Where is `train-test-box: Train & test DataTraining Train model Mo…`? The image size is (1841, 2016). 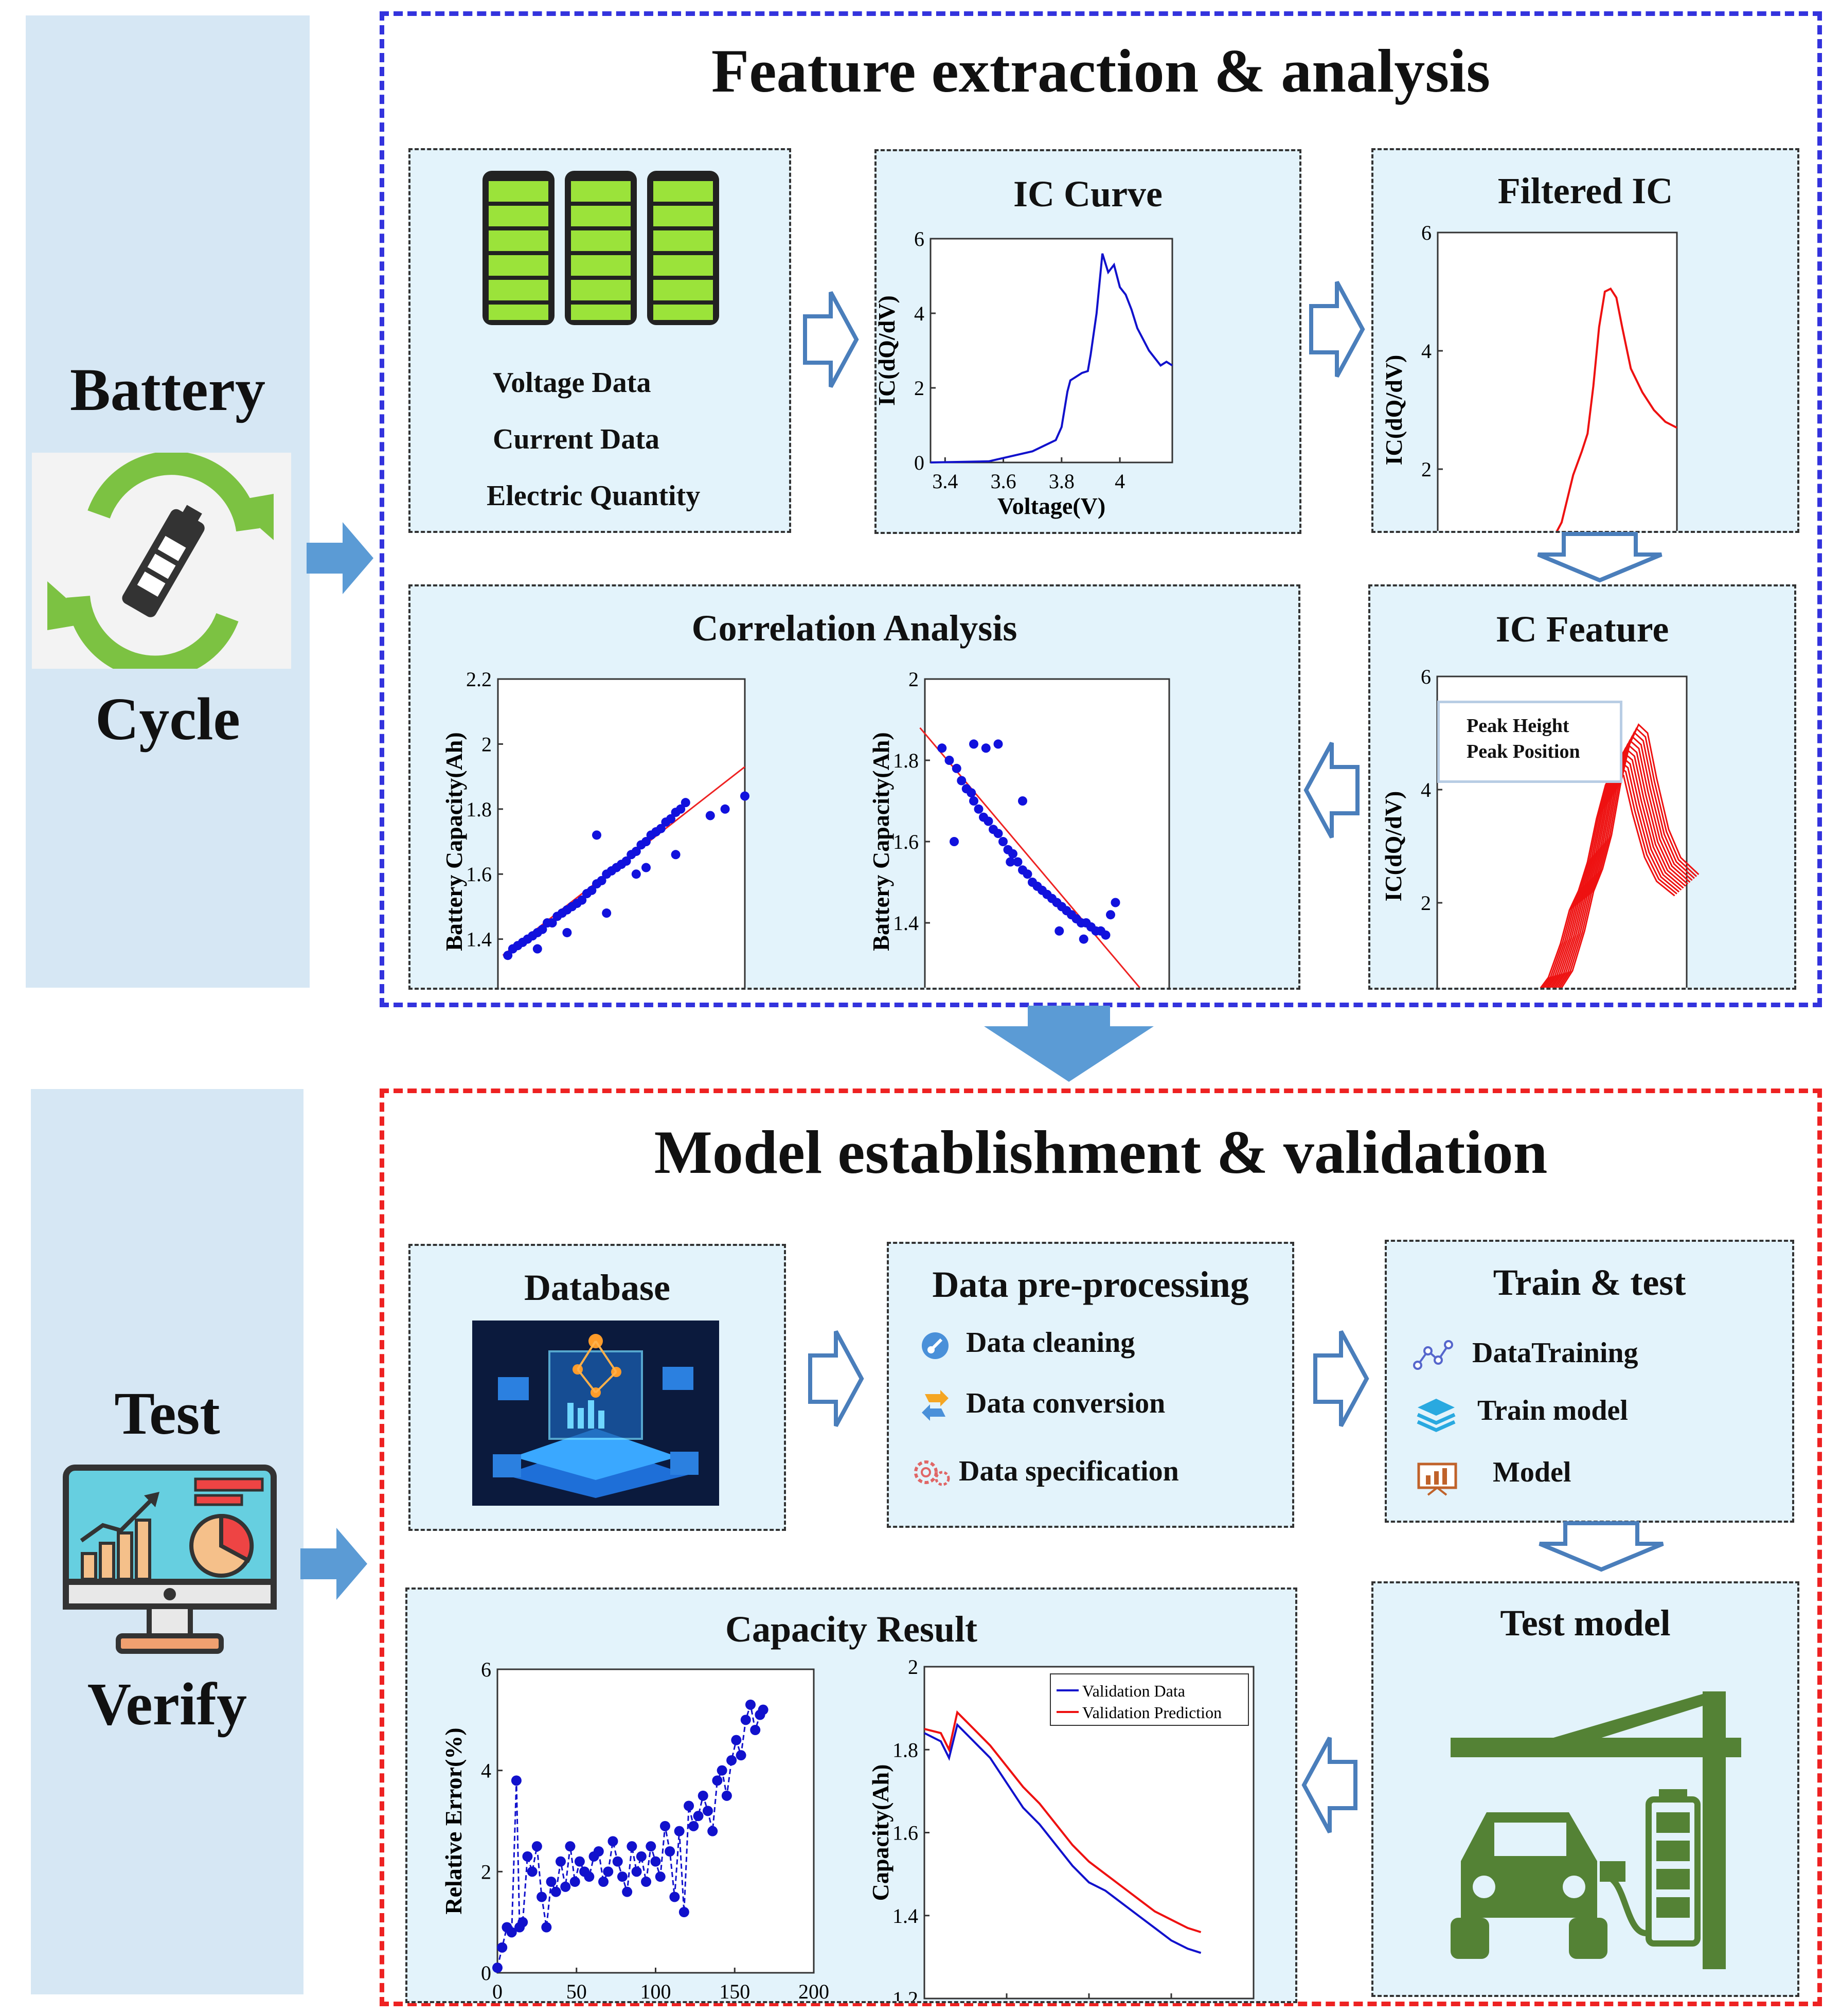
train-test-box: Train & test DataTraining Train model Mo… is located at coordinates (1590, 1381).